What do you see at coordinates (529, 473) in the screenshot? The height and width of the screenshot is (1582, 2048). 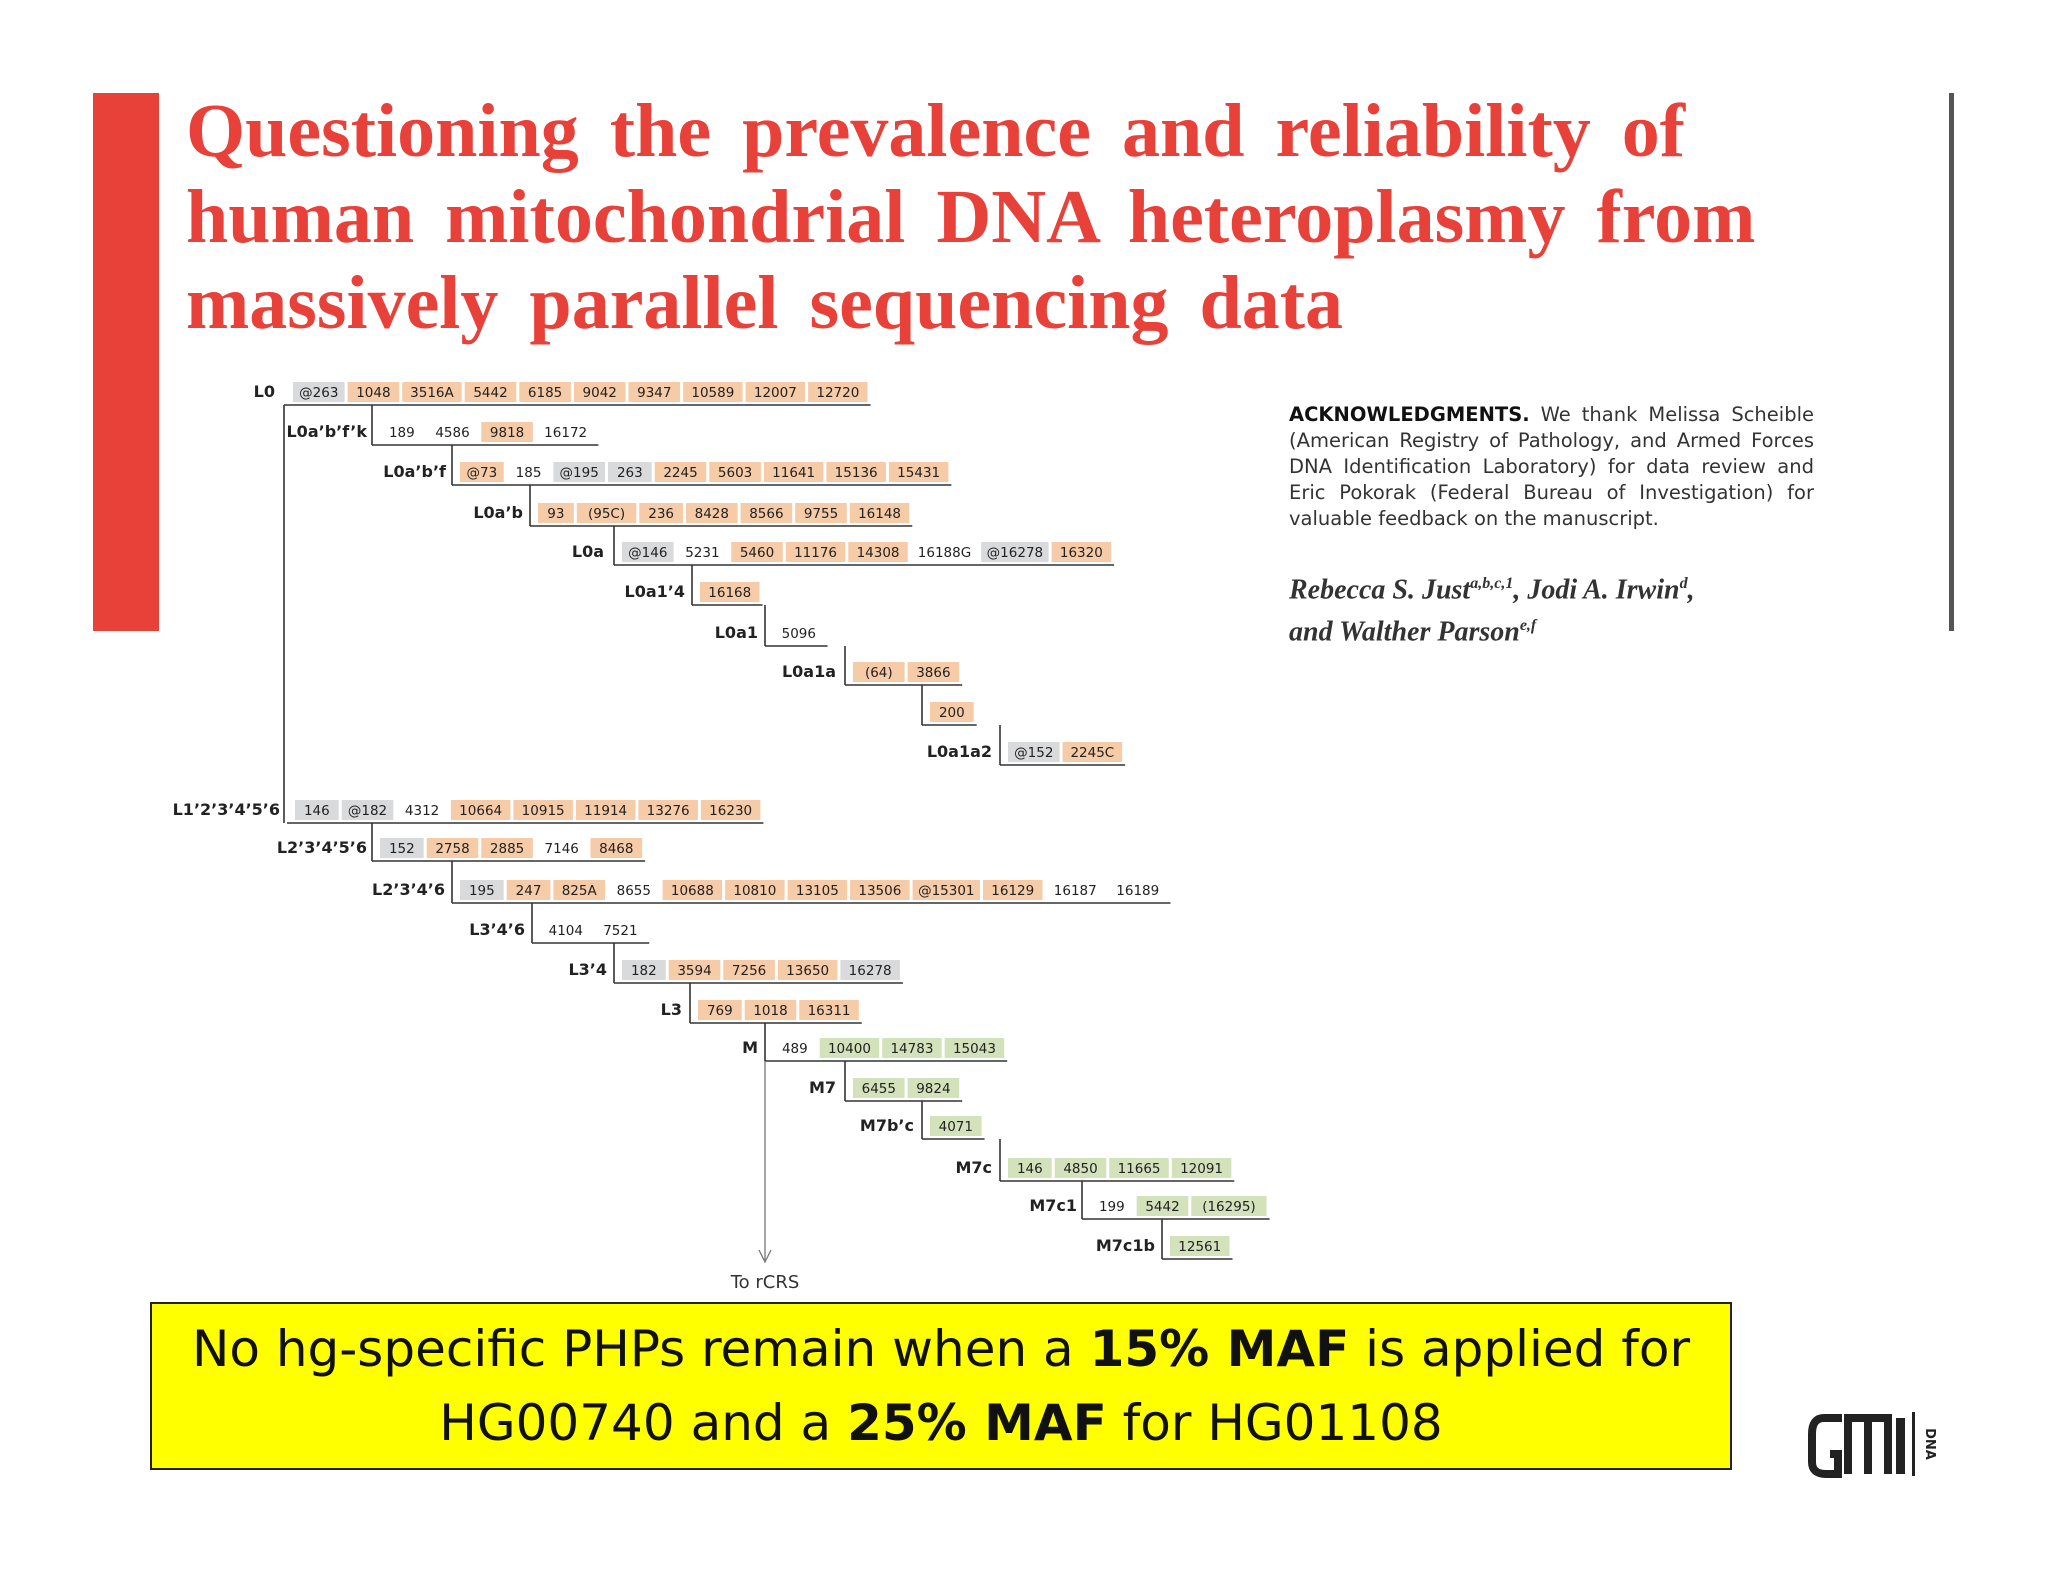 I see `mutation-label: 185` at bounding box center [529, 473].